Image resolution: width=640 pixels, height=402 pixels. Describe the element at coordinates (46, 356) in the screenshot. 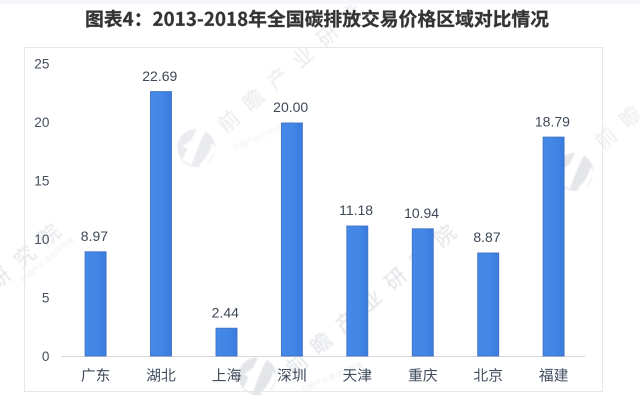

I see `svg-text: 0` at that location.